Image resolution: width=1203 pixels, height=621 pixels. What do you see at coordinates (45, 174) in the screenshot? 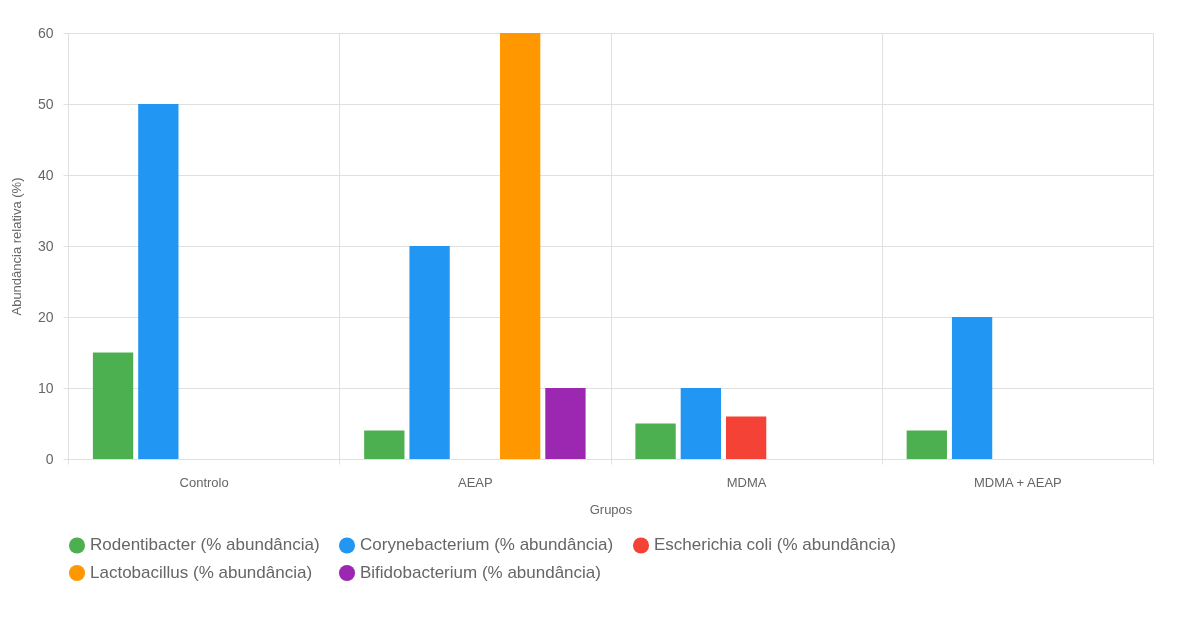
I see `y-tick-label: 40` at bounding box center [45, 174].